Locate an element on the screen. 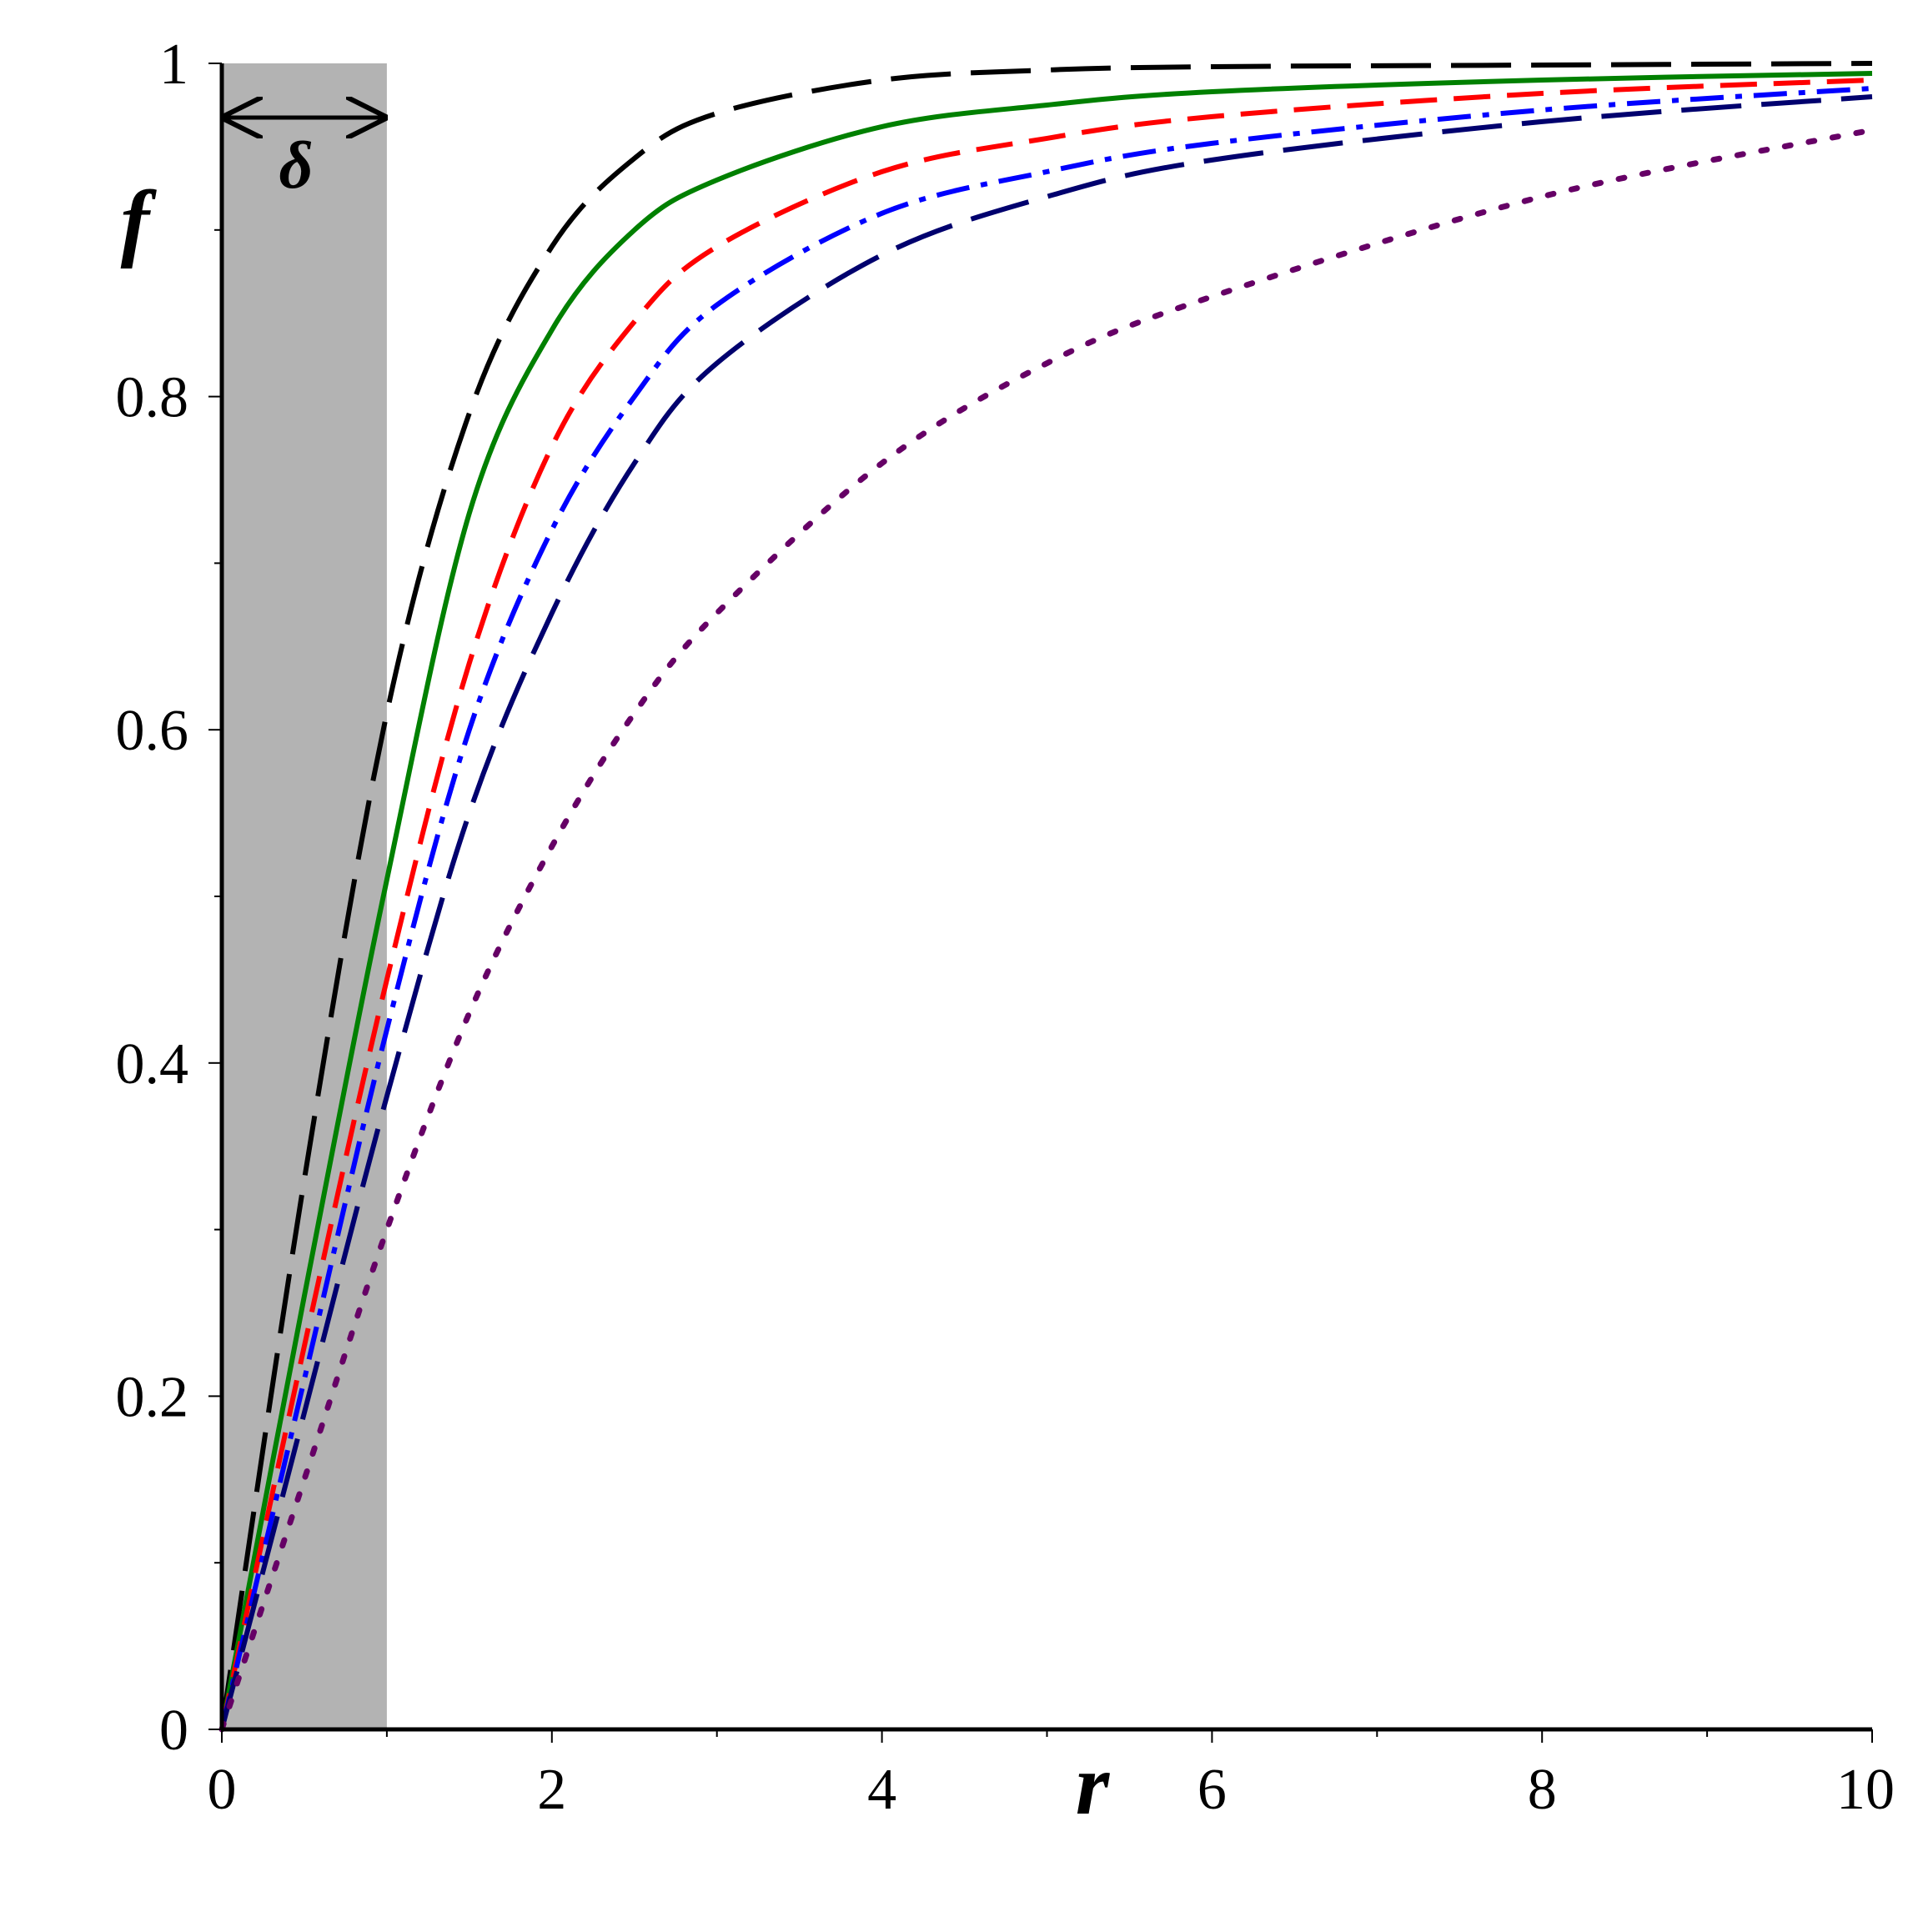 This screenshot has width=1928, height=1932. x-axis-label: r is located at coordinates (1093, 1785).